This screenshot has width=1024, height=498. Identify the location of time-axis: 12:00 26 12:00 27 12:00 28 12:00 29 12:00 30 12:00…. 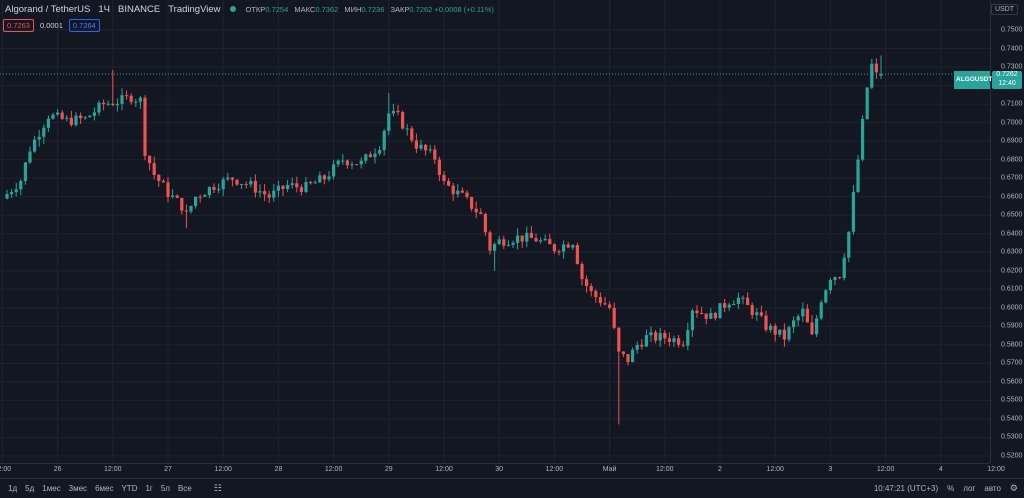
(502, 470).